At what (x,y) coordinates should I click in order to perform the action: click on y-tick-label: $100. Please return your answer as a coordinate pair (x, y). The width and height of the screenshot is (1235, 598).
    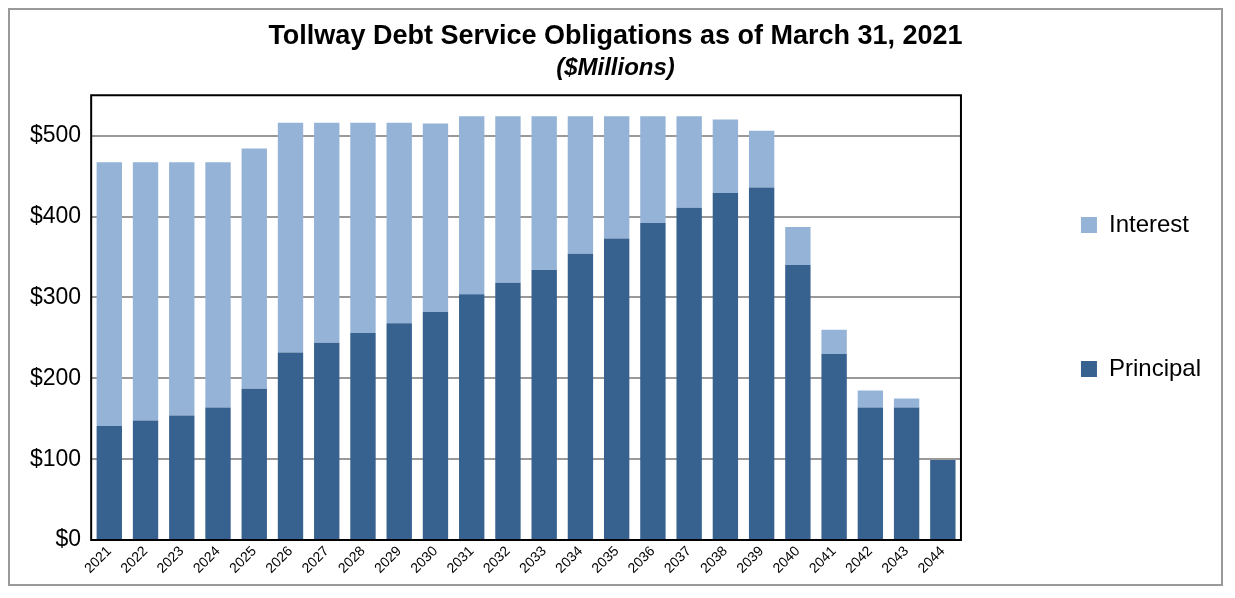
    Looking at the image, I should click on (55, 457).